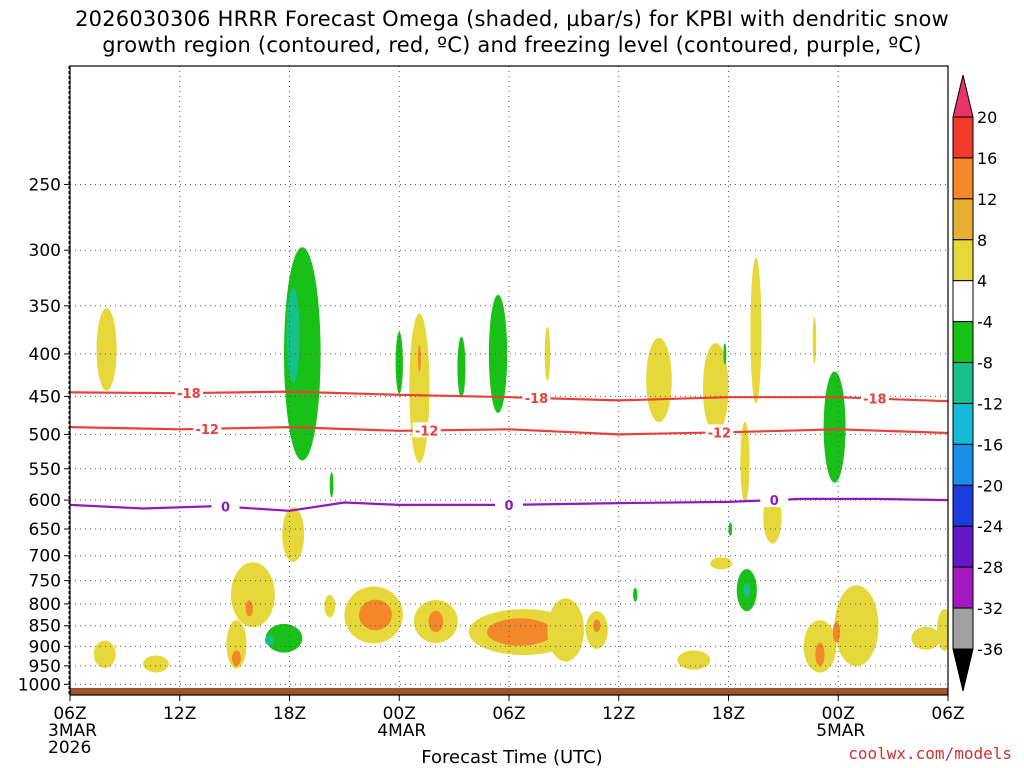  Describe the element at coordinates (45, 470) in the screenshot. I see `y-tick-label-6: 550` at that location.